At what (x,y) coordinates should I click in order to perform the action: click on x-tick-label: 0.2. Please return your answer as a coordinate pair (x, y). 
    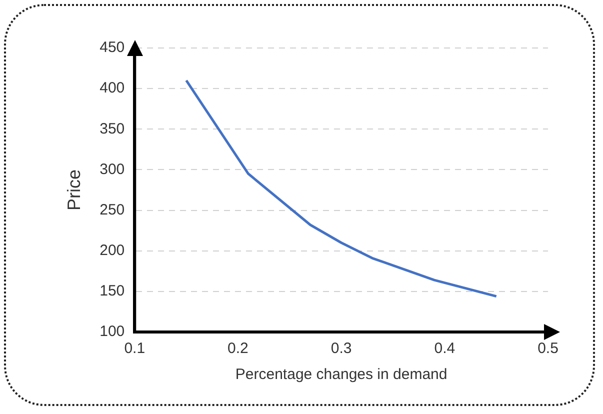
    Looking at the image, I should click on (238, 349).